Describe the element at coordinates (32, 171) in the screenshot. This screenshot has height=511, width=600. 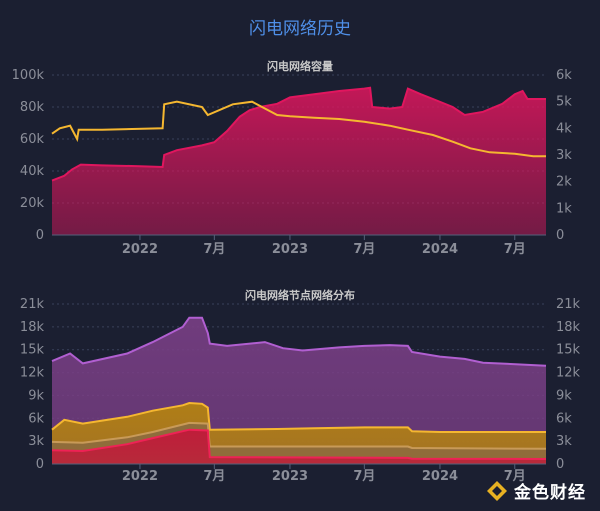
I see `y-left-tick-label: 40k` at that location.